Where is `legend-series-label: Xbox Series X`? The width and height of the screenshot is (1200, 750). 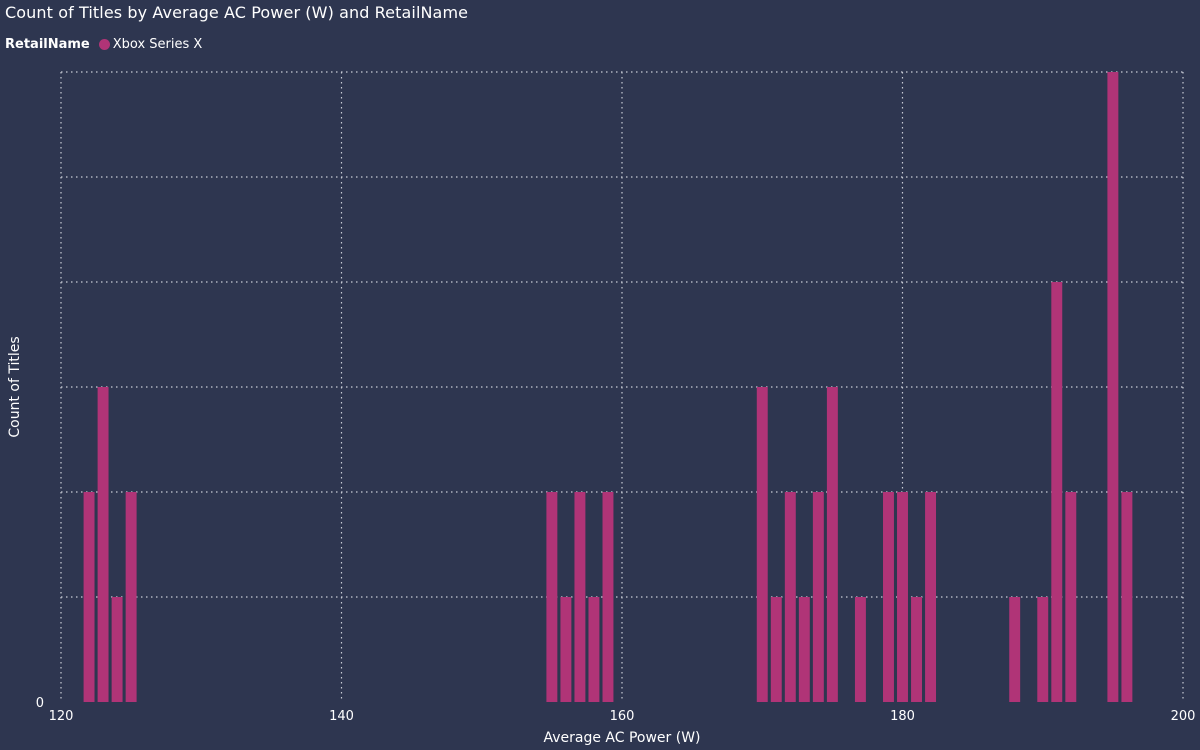 legend-series-label: Xbox Series X is located at coordinates (157, 44).